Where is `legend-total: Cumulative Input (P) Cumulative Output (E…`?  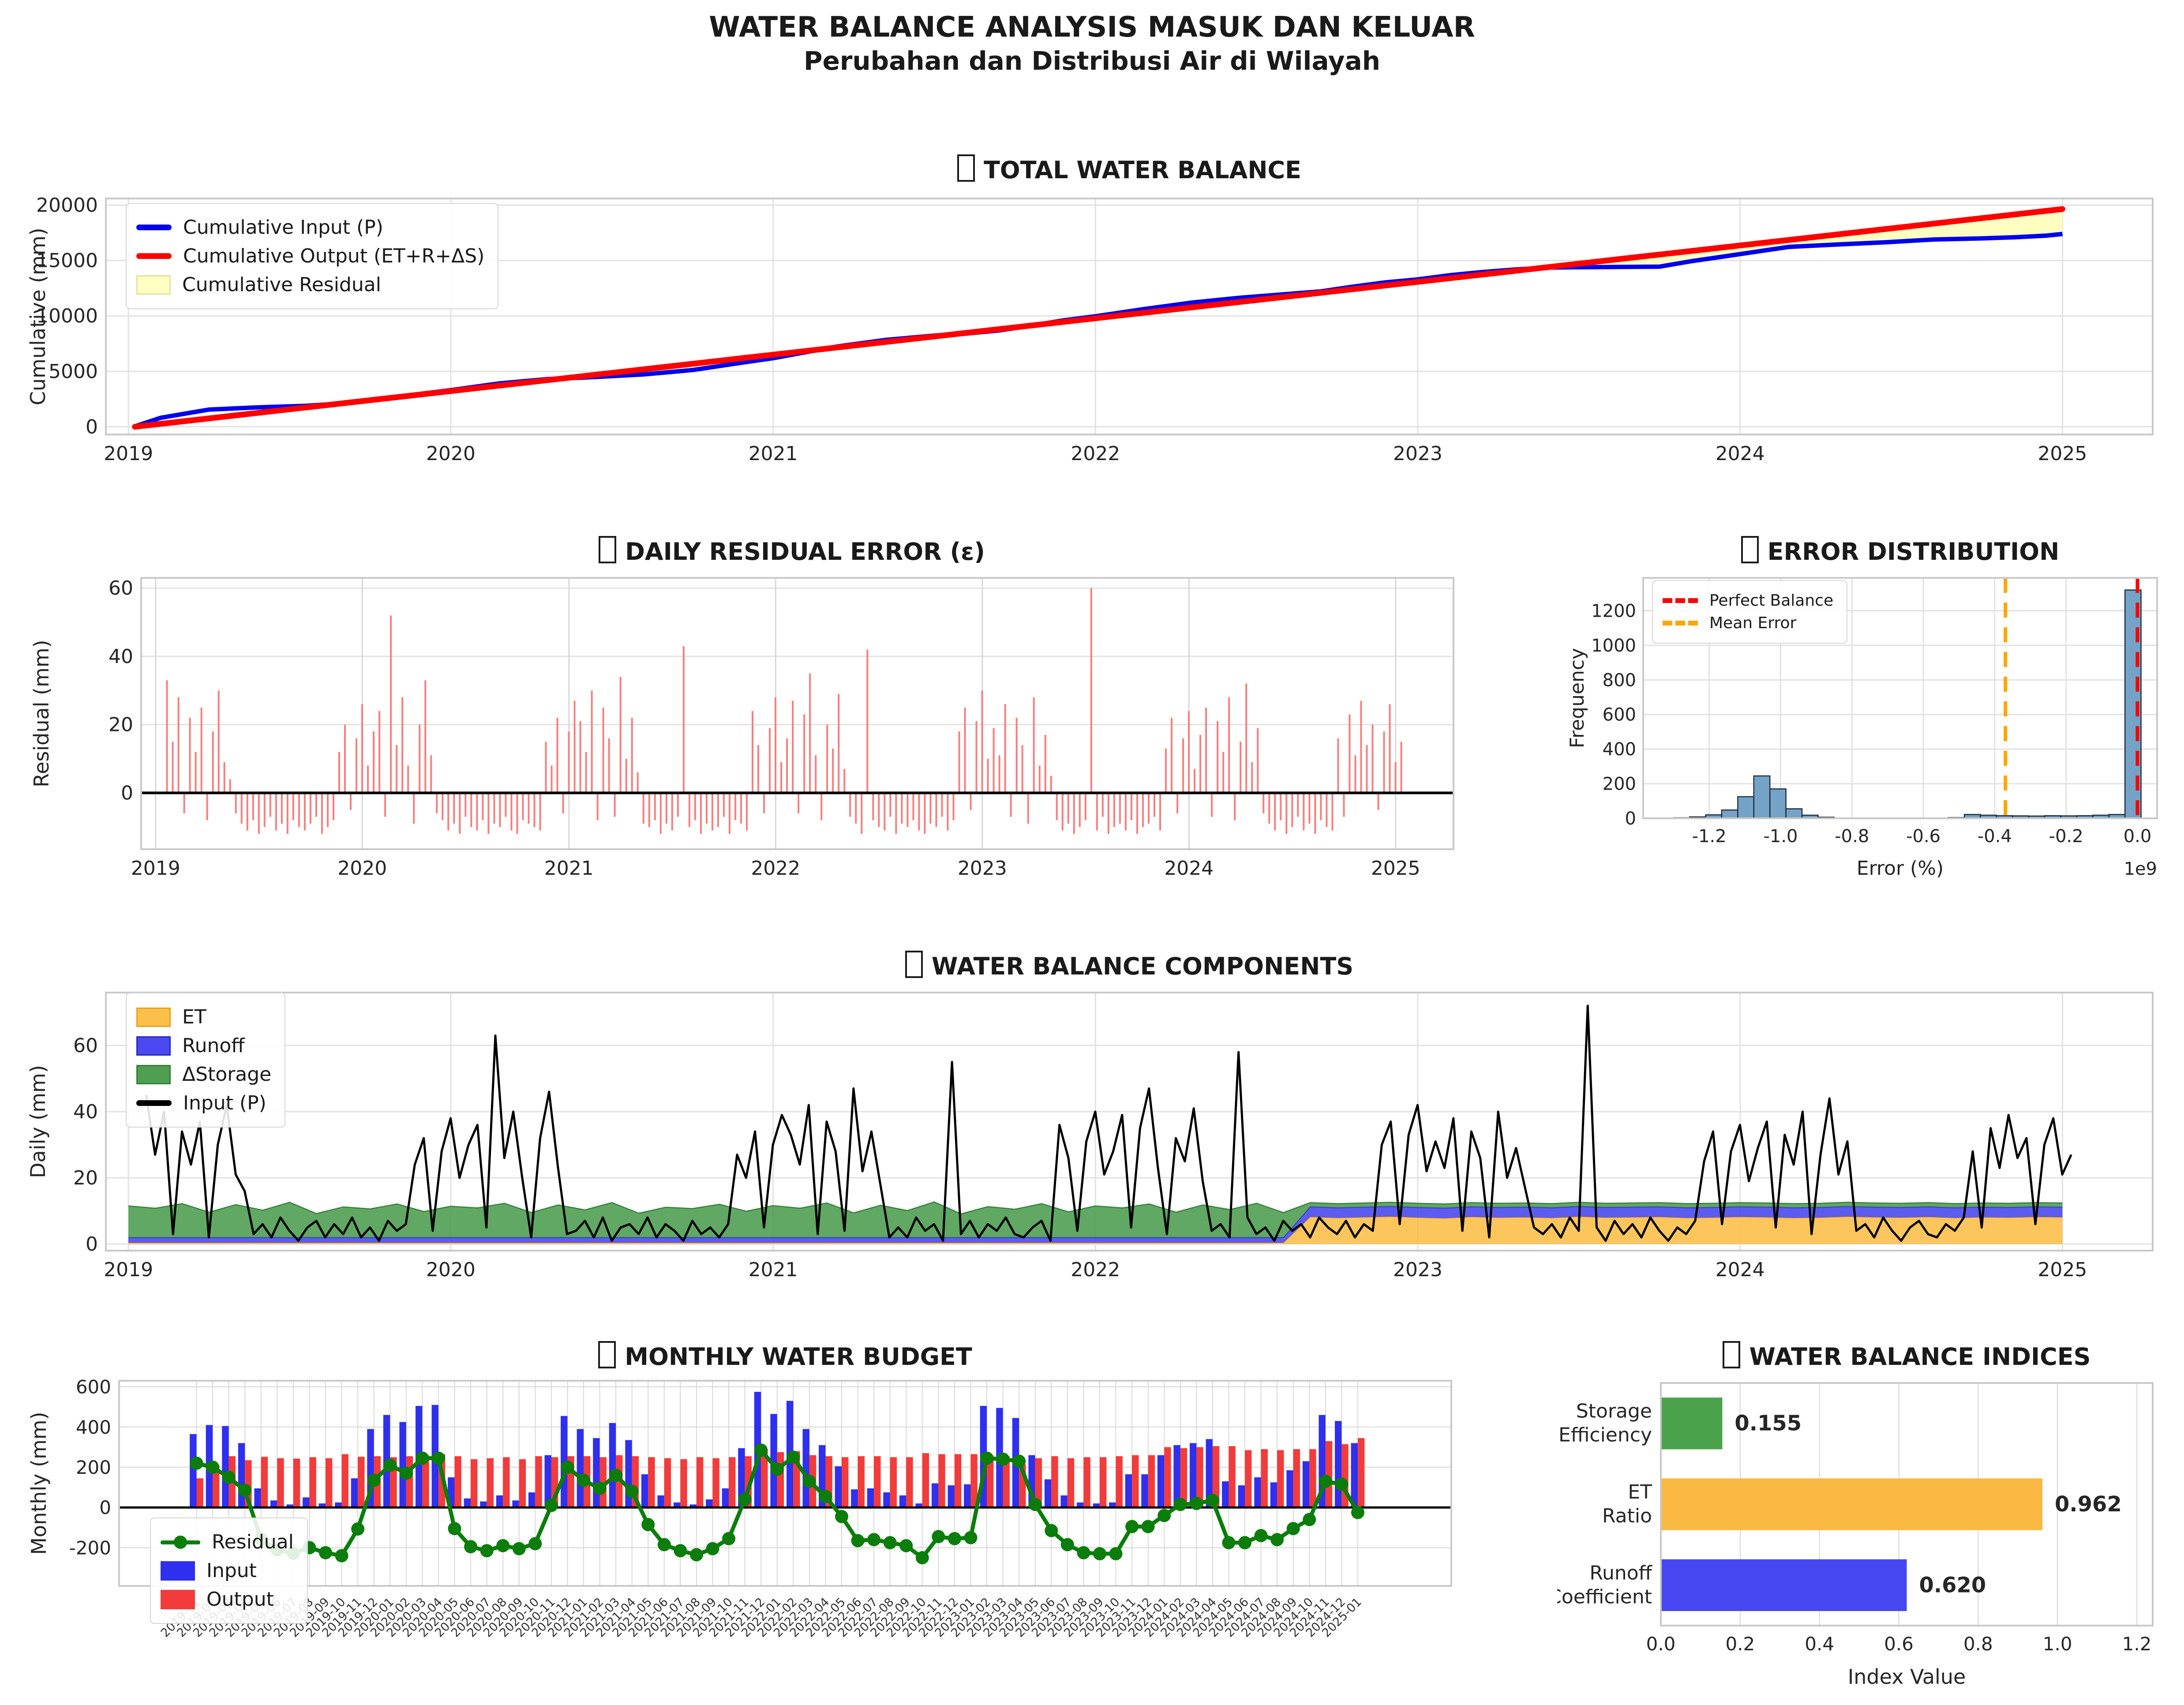
legend-total: Cumulative Input (P) Cumulative Output (E… is located at coordinates (312, 256).